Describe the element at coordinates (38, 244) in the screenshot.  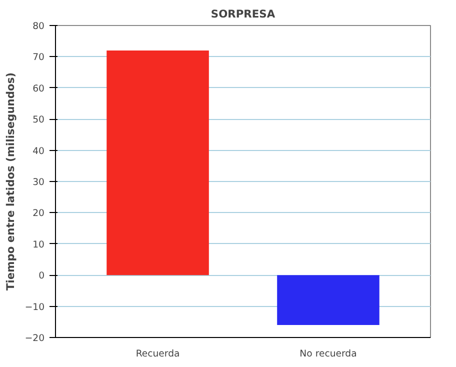
I see `y-tick-label: 10` at that location.